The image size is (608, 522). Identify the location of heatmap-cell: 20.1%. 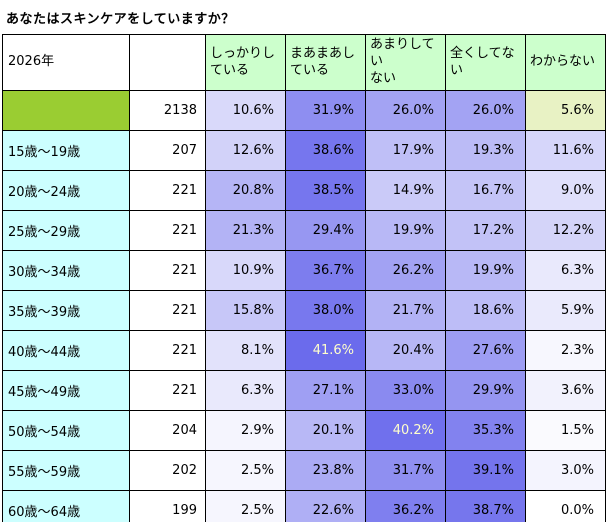
(325, 430).